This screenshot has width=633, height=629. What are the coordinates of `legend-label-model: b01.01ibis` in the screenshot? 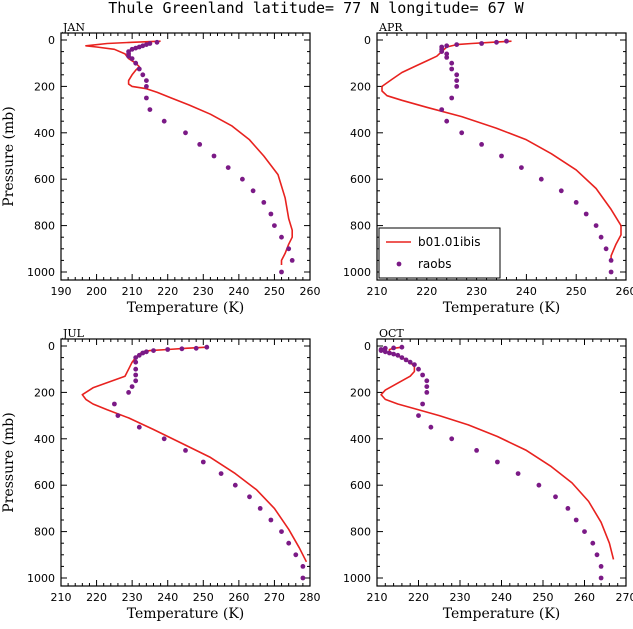 It's located at (449, 242).